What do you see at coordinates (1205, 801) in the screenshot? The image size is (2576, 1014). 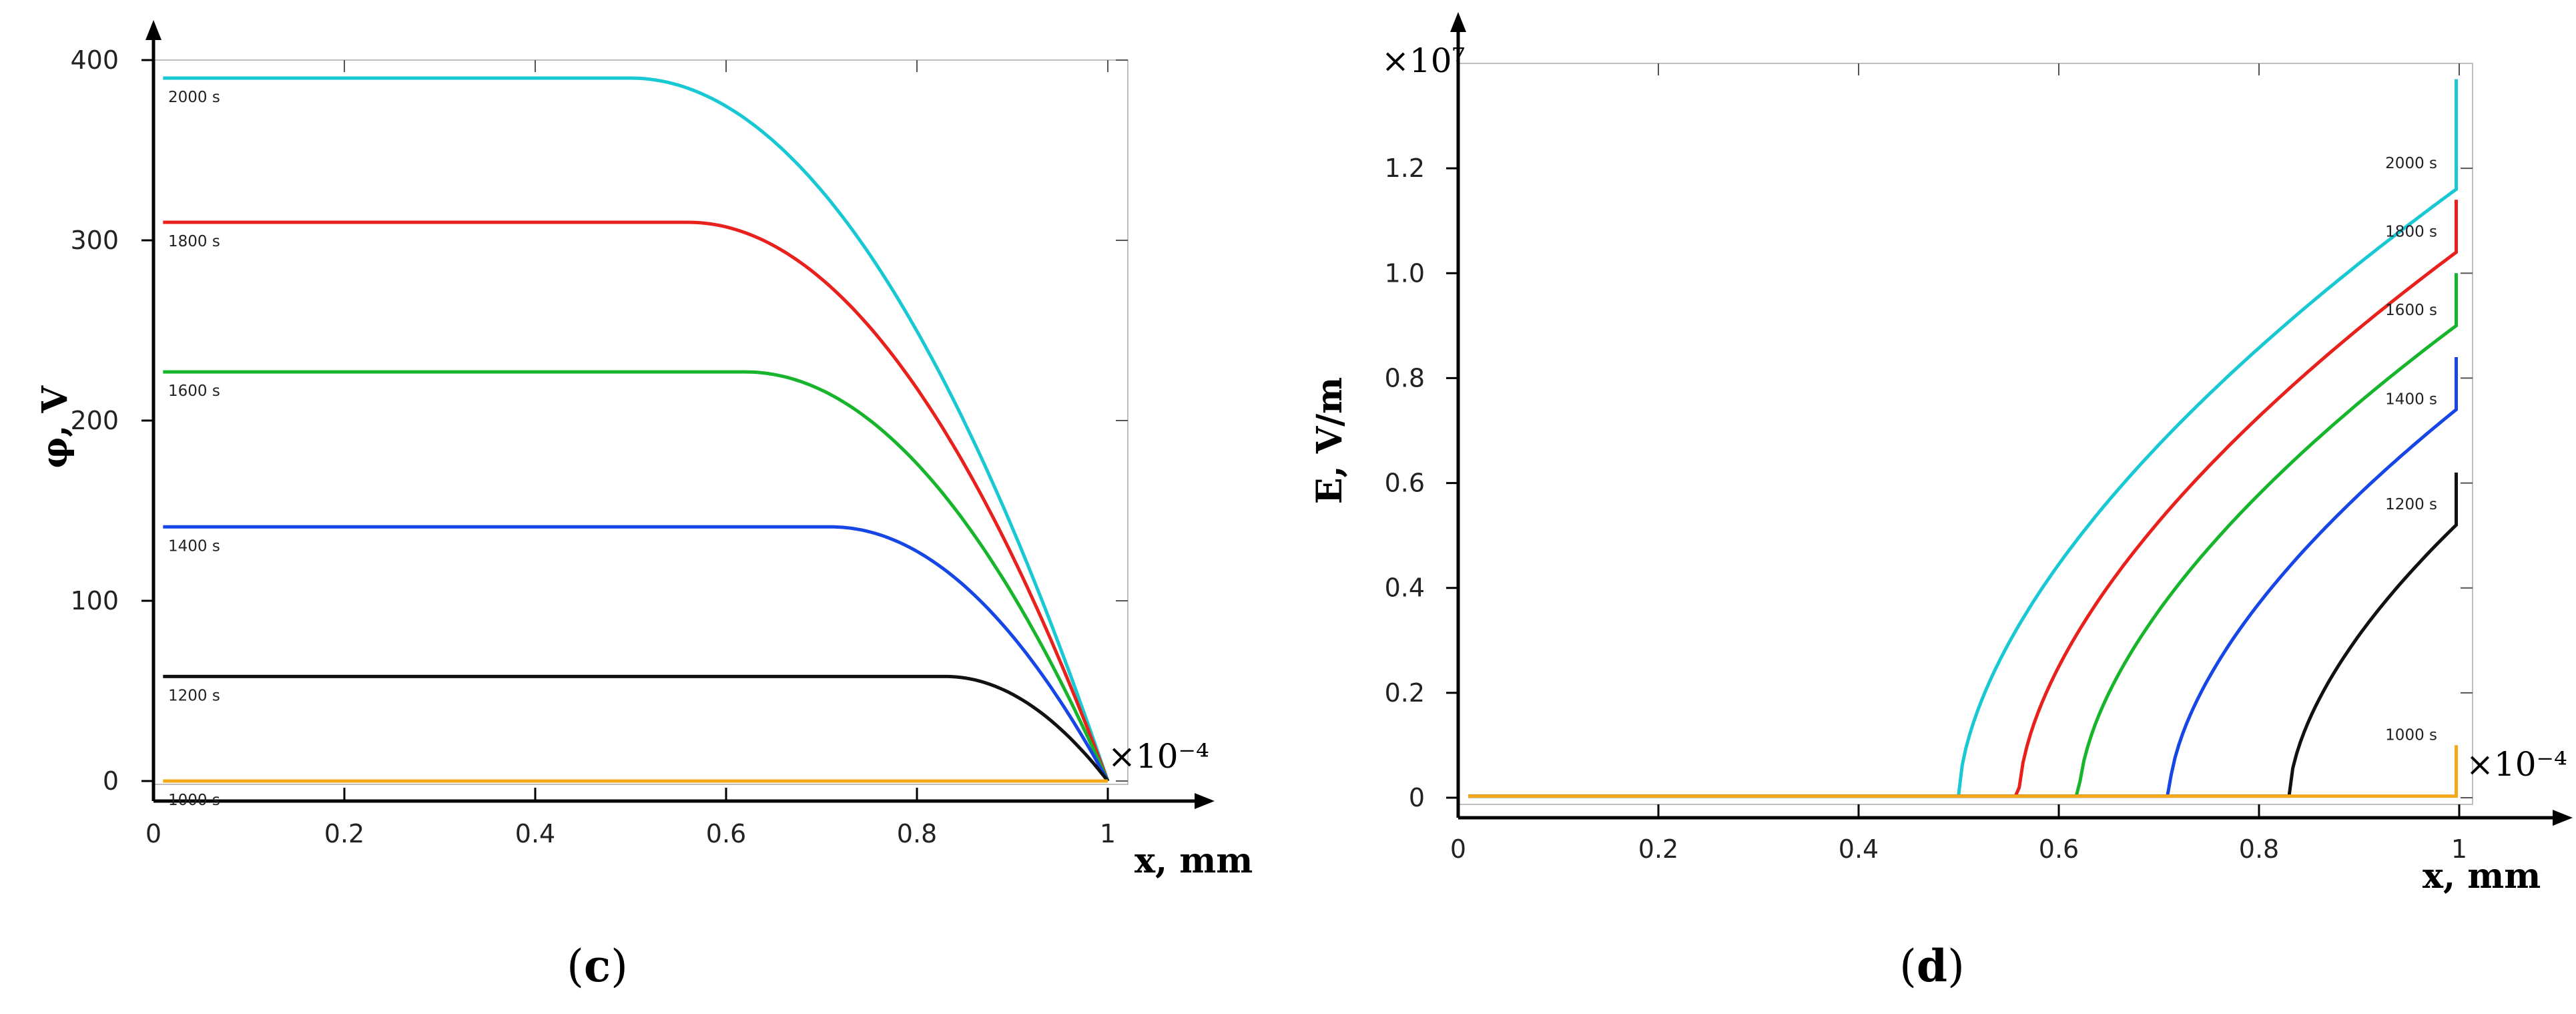 I see `panel-c-x-axis-arrow` at bounding box center [1205, 801].